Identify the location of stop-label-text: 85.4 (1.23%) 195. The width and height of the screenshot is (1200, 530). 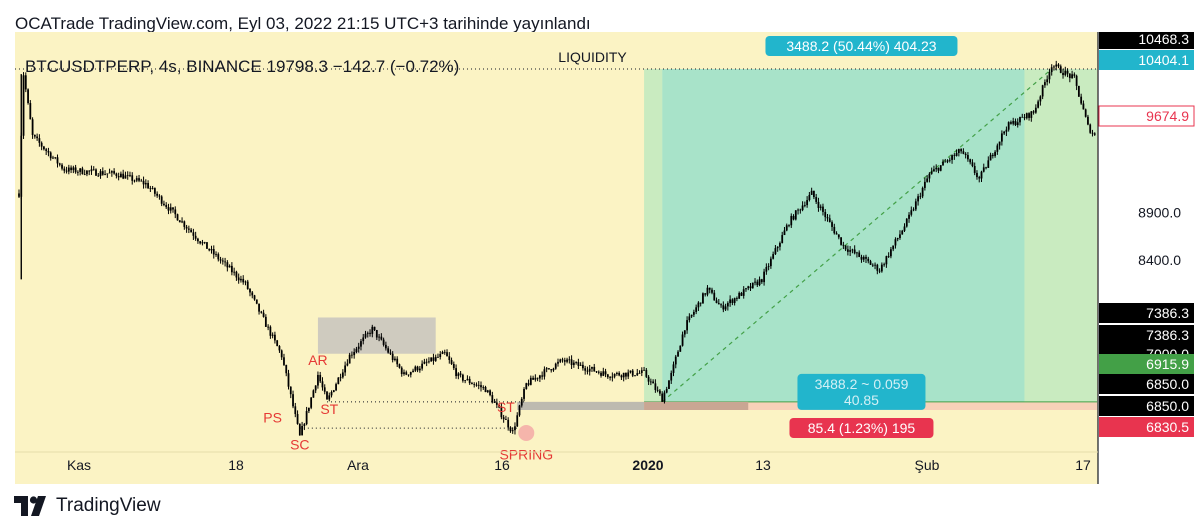
(862, 428).